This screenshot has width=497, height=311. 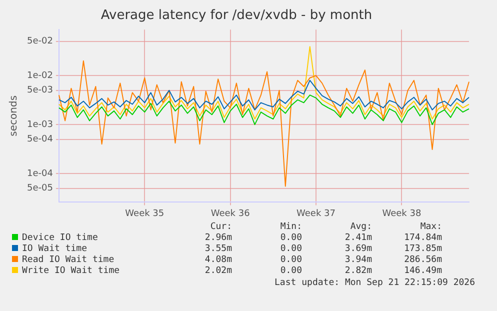 What do you see at coordinates (236, 16) in the screenshot?
I see `chart-title: Average latency for /dev/xvdb - by month` at bounding box center [236, 16].